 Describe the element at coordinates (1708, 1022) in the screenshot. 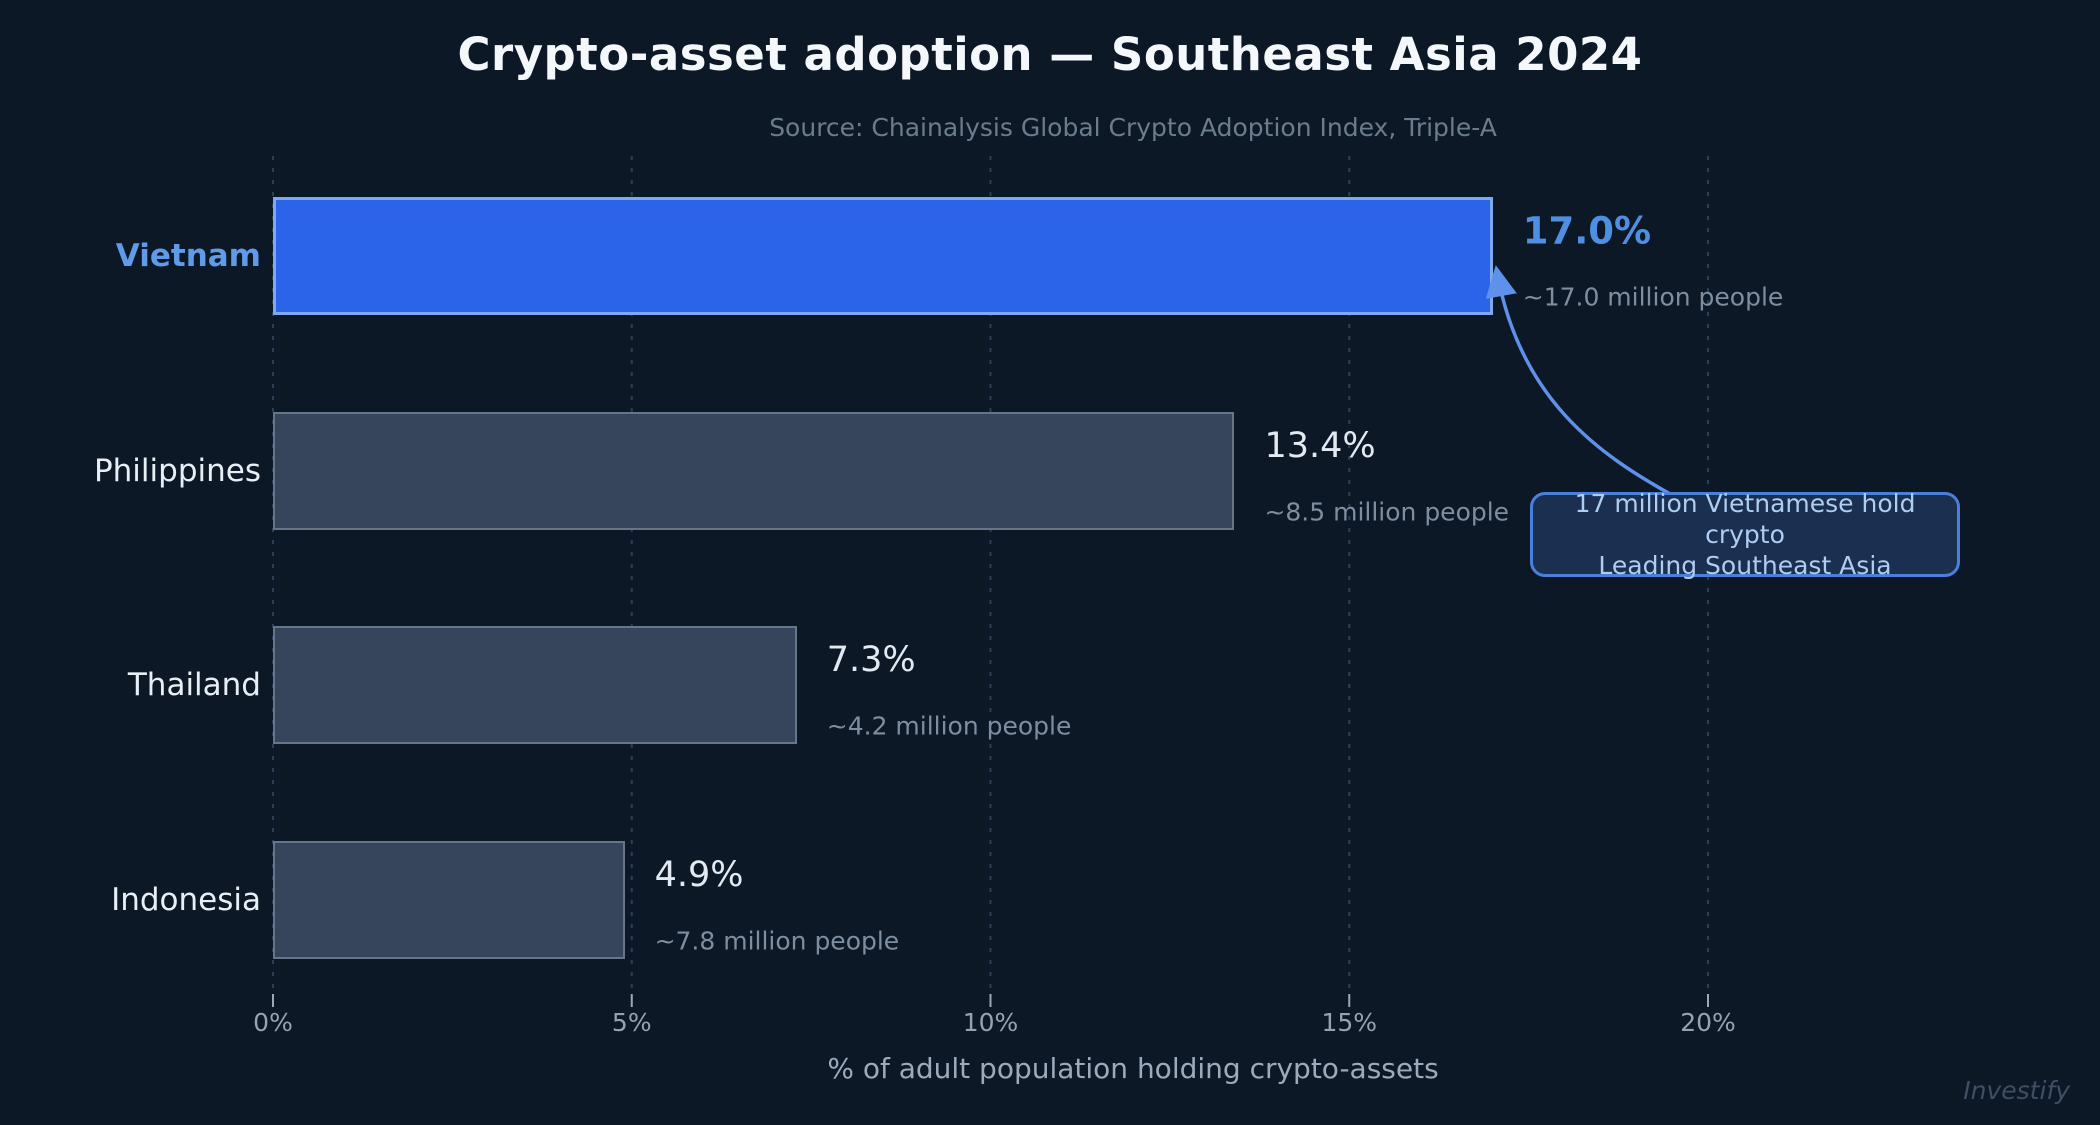

I see `x-tick-label: 20%` at that location.